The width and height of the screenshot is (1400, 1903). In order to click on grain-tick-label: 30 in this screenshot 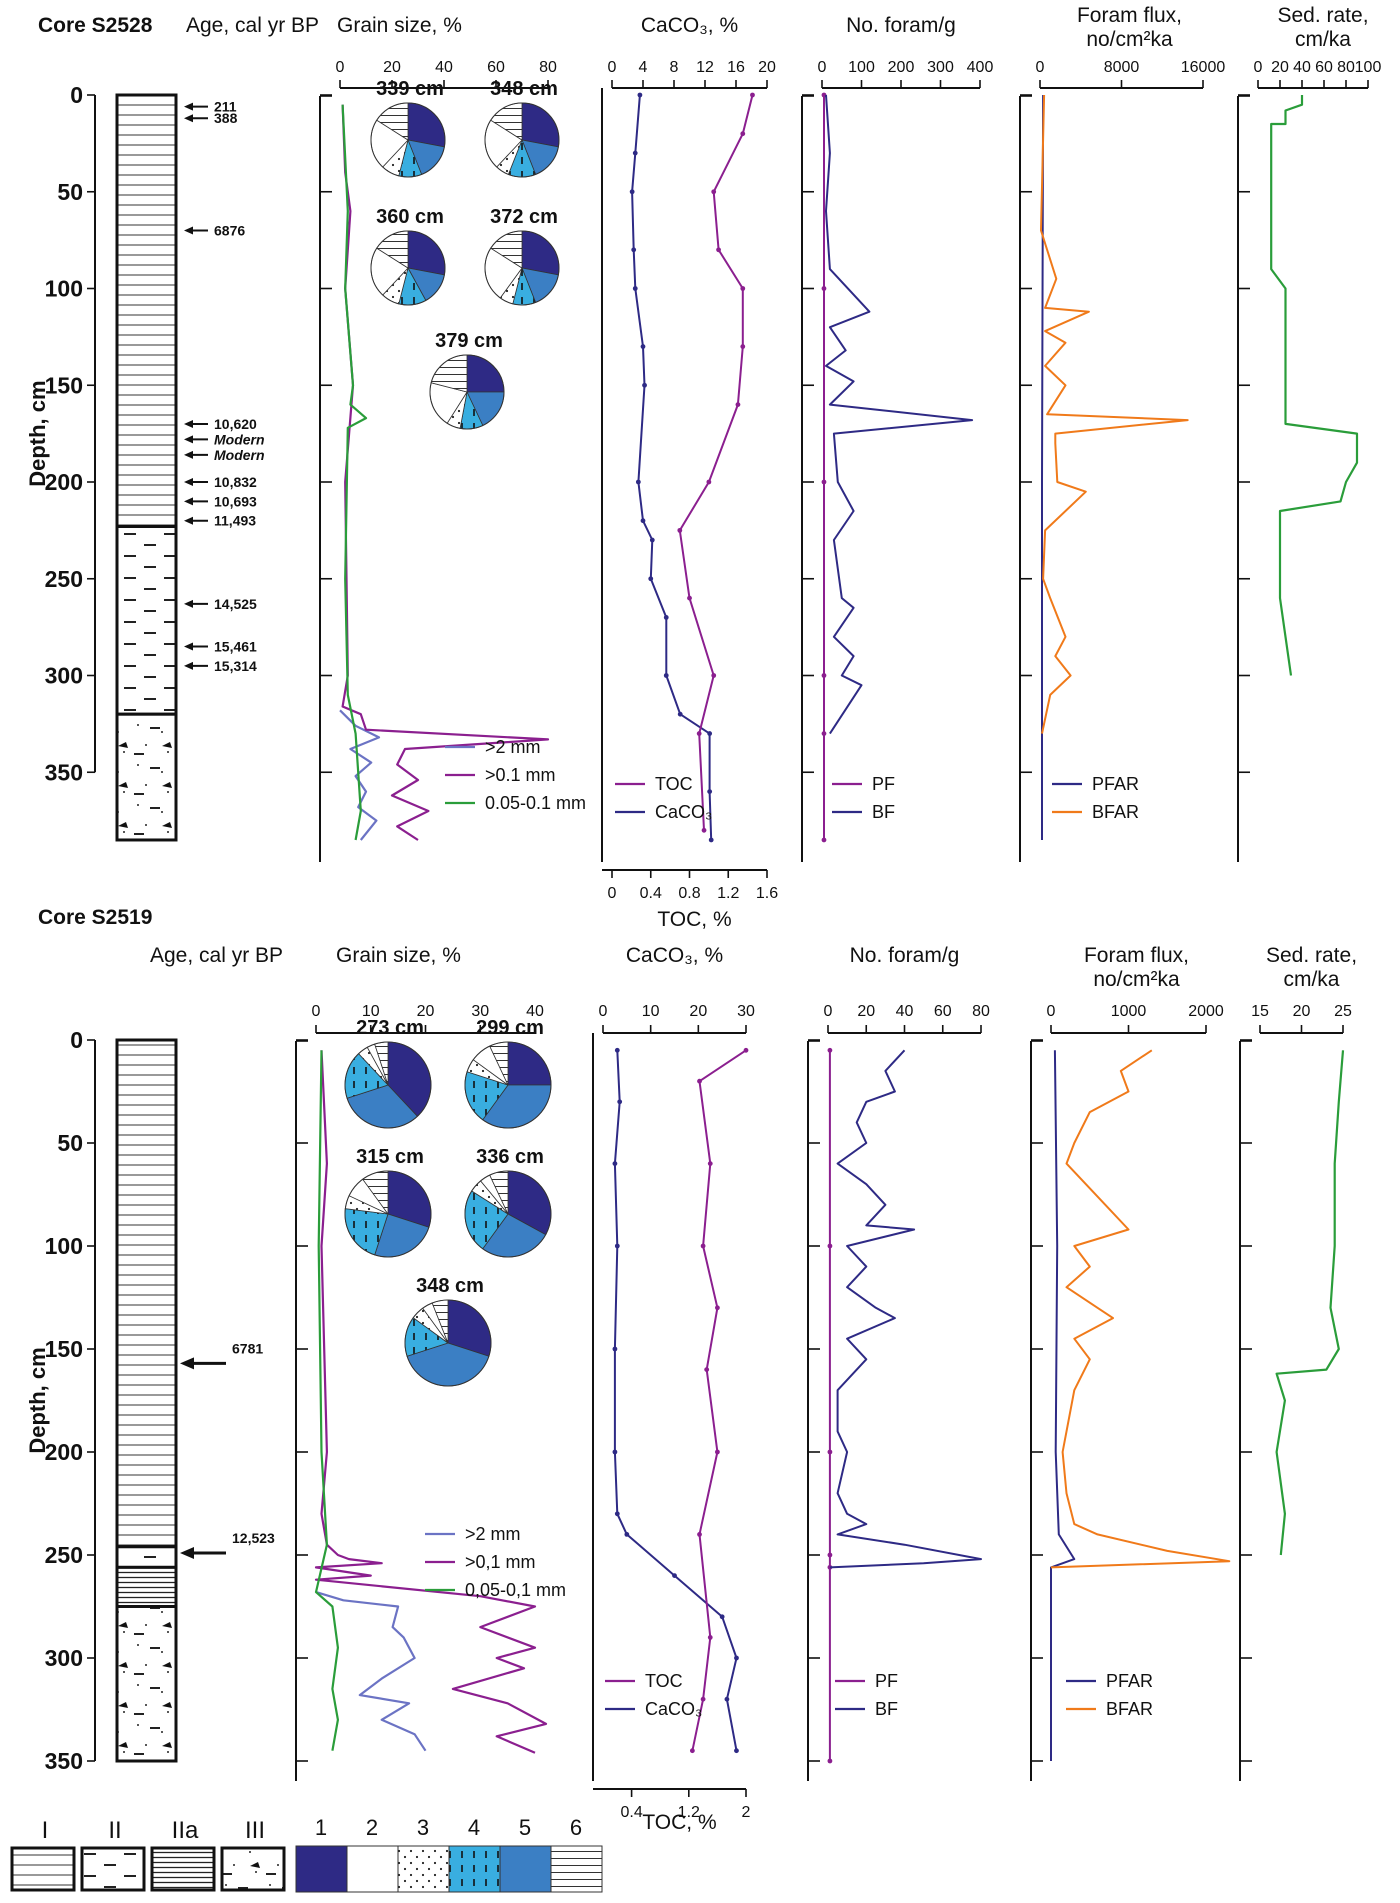, I will do `click(480, 1011)`.